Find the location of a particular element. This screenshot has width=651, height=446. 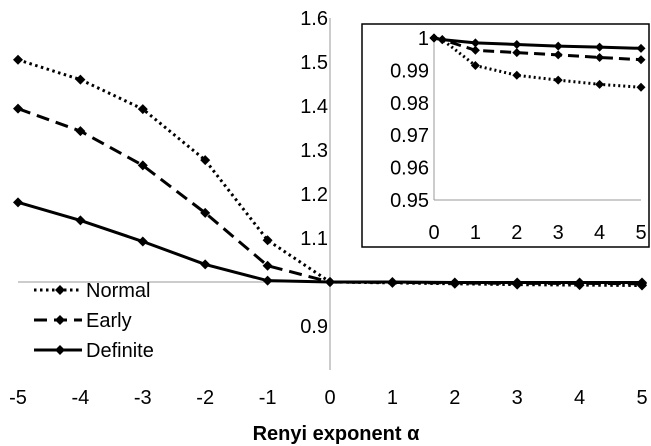

x-tick-label: 5 is located at coordinates (641, 398).